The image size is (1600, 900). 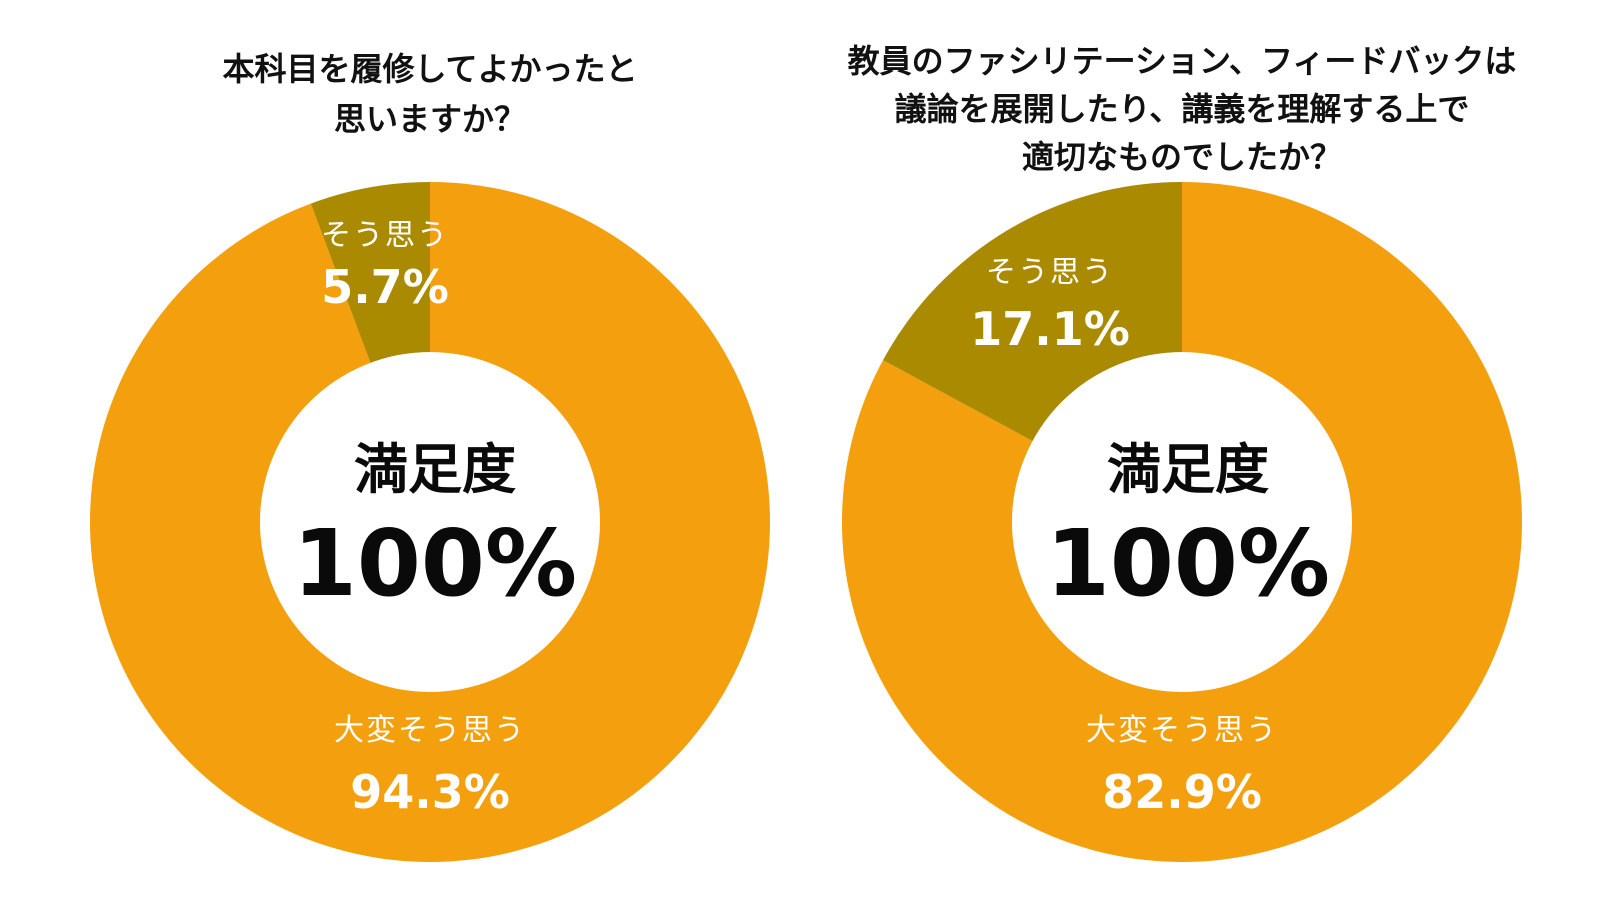 I want to click on chart-2-strongly-agree-value: 82.9%, so click(x=1182, y=792).